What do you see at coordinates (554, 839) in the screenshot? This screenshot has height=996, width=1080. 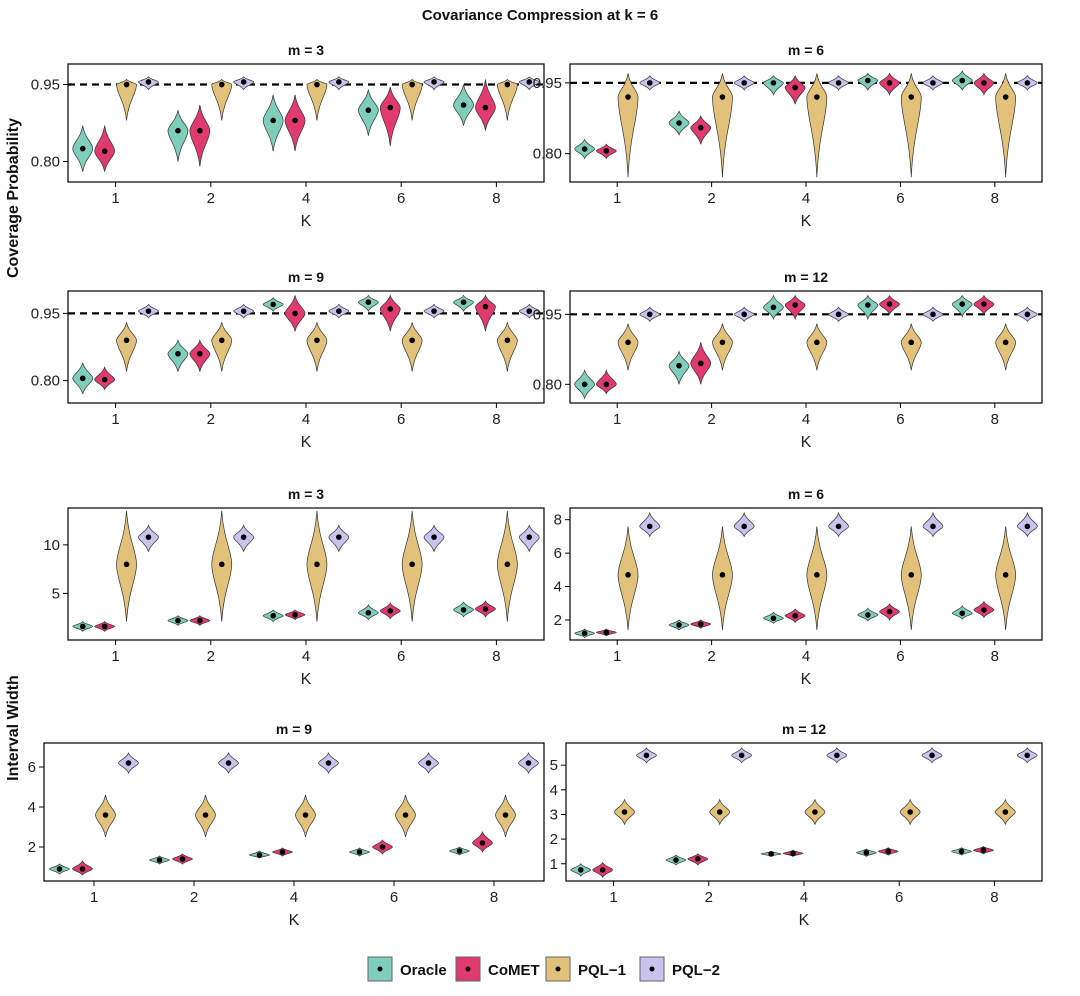 I see `y-tick-label: 2` at bounding box center [554, 839].